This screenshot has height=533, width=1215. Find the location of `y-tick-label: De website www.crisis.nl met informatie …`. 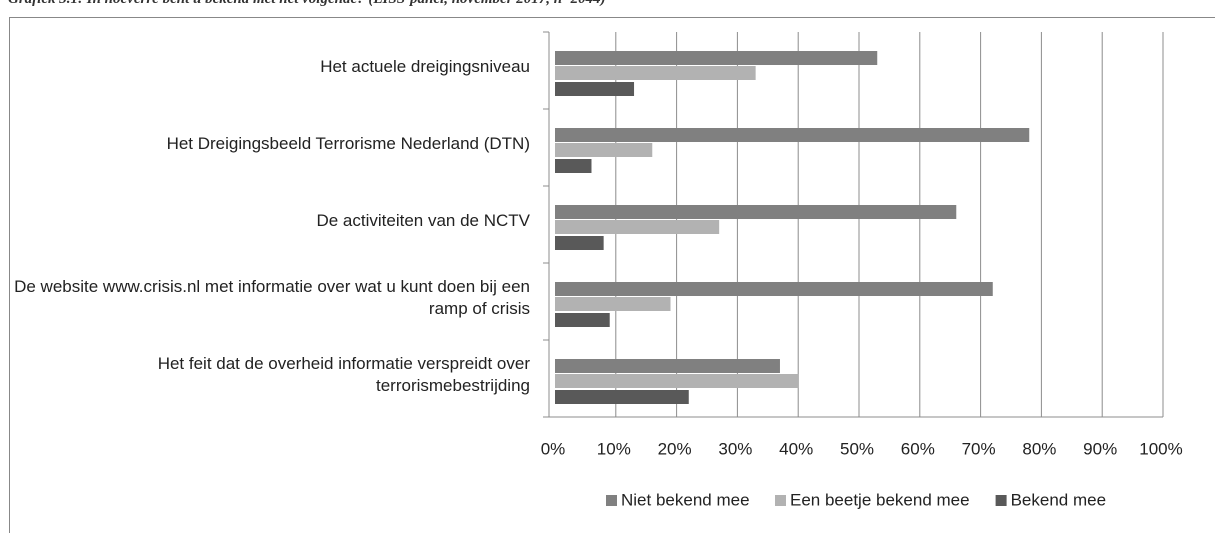

y-tick-label: De website www.crisis.nl met informatie … is located at coordinates (272, 297).